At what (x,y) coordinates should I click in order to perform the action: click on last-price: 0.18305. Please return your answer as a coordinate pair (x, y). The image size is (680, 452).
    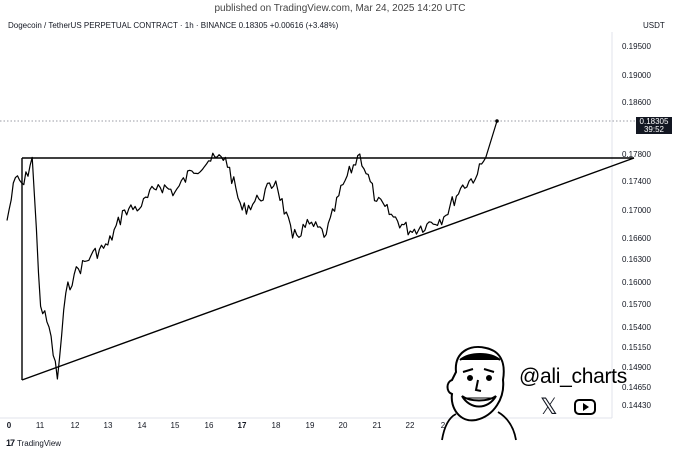
    Looking at the image, I should click on (253, 25).